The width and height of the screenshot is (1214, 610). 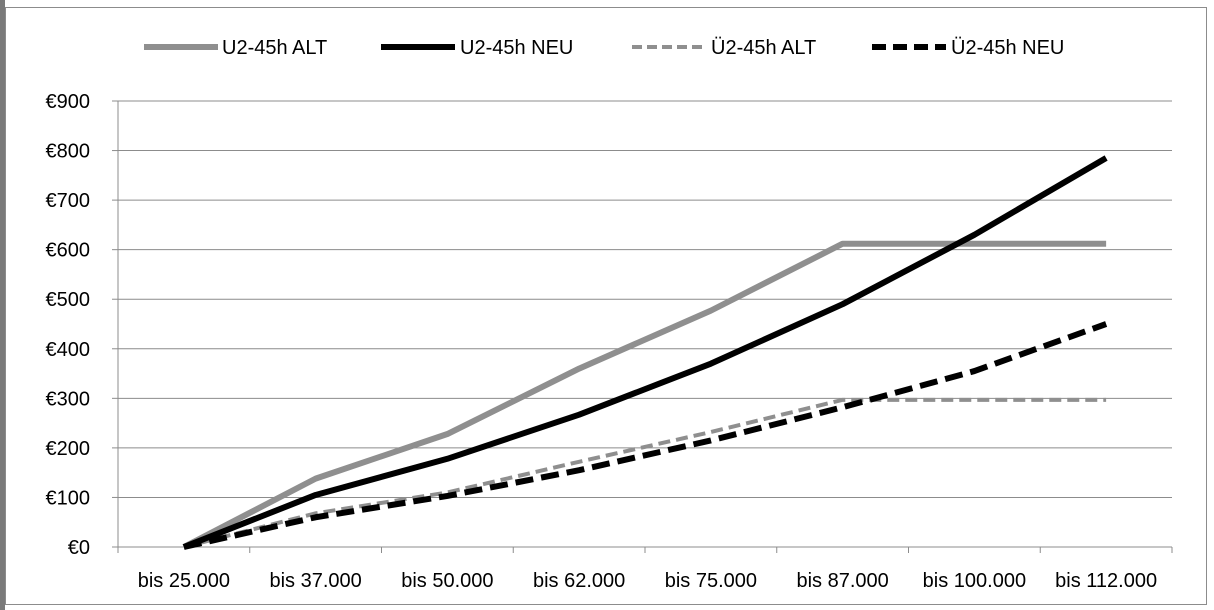 I want to click on y-tick-label: €500, so click(x=68, y=300).